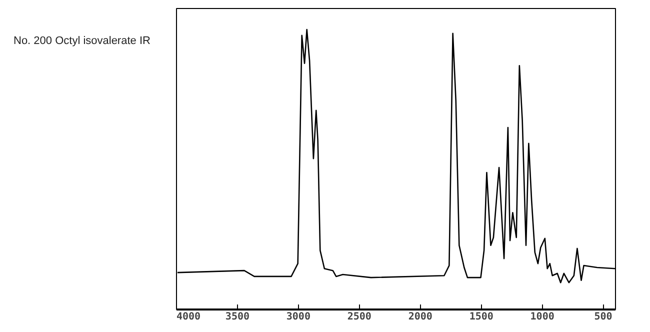 The image size is (650, 332). Describe the element at coordinates (359, 317) in the screenshot. I see `x-tick-label: 2500` at that location.